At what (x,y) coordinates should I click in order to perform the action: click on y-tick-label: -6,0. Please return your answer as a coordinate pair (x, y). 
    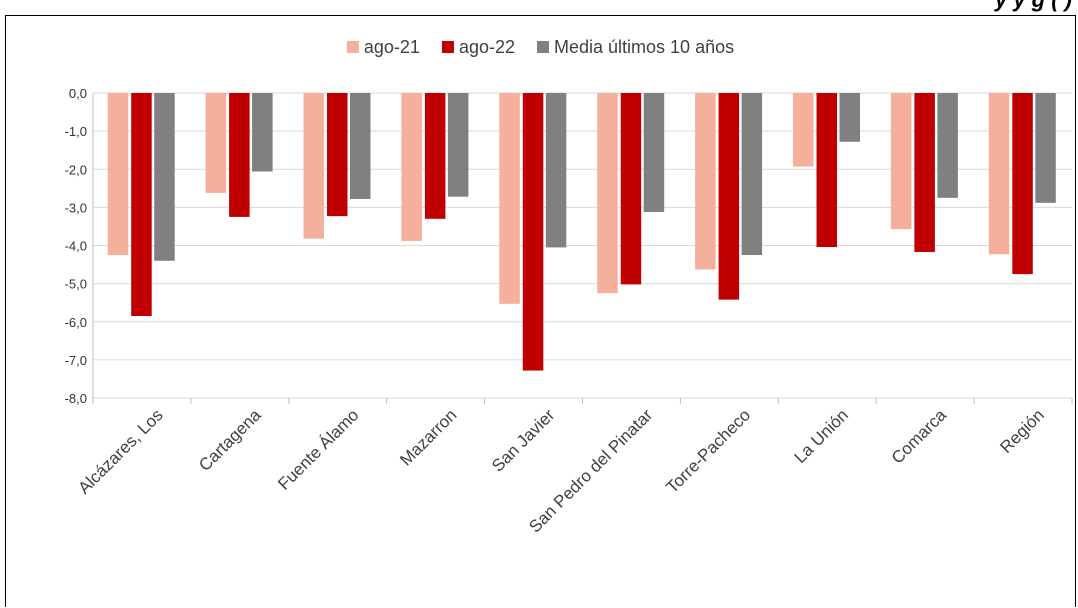
    Looking at the image, I should click on (76, 322).